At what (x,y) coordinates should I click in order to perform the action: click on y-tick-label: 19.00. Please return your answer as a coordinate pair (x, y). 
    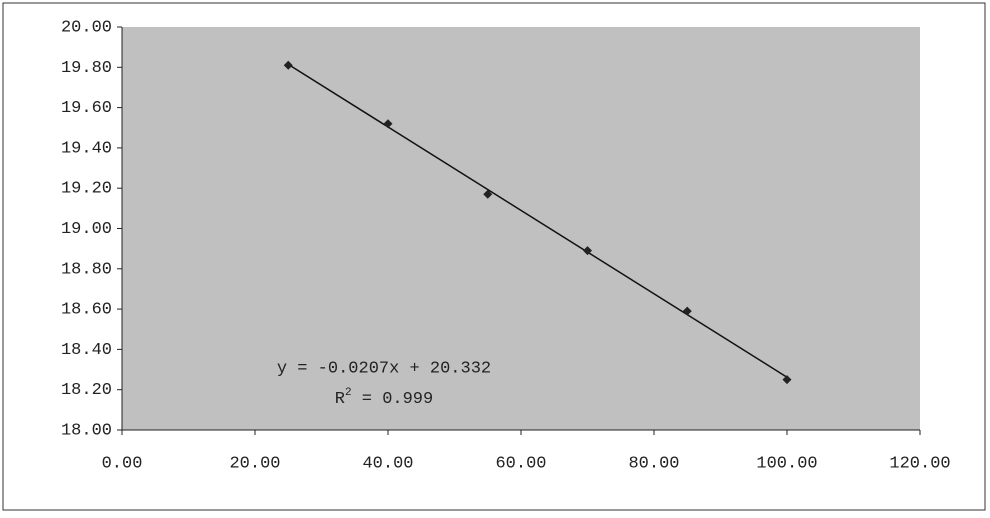
    Looking at the image, I should click on (86, 229).